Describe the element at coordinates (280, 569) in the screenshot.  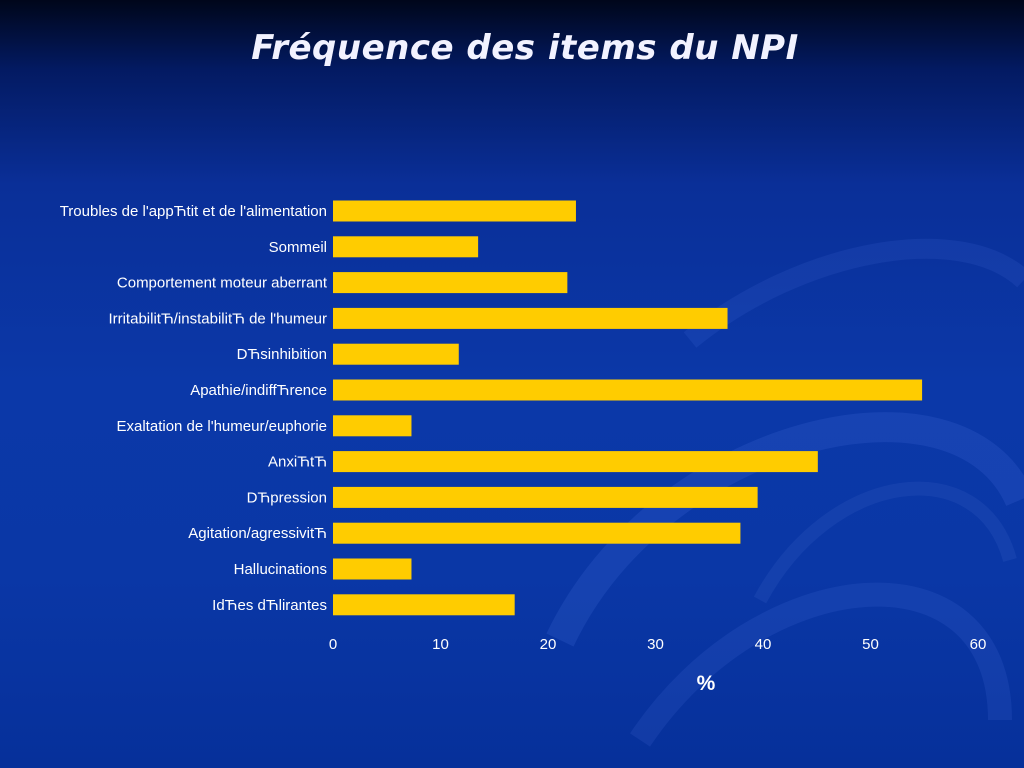
I see `category-label: Hallucinations` at that location.